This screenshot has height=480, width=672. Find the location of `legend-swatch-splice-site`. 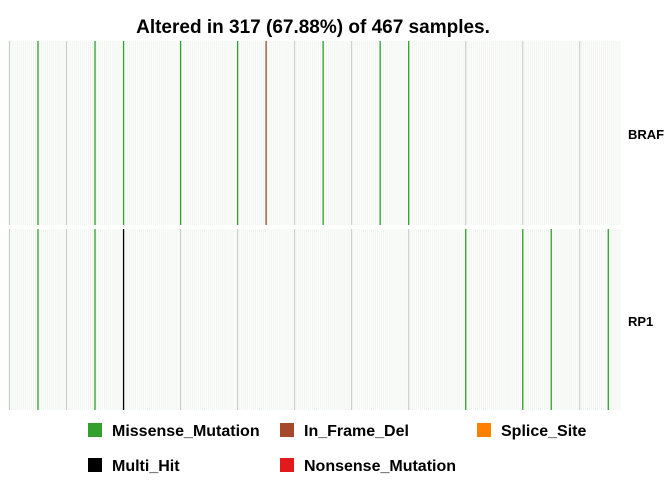

legend-swatch-splice-site is located at coordinates (484, 430).